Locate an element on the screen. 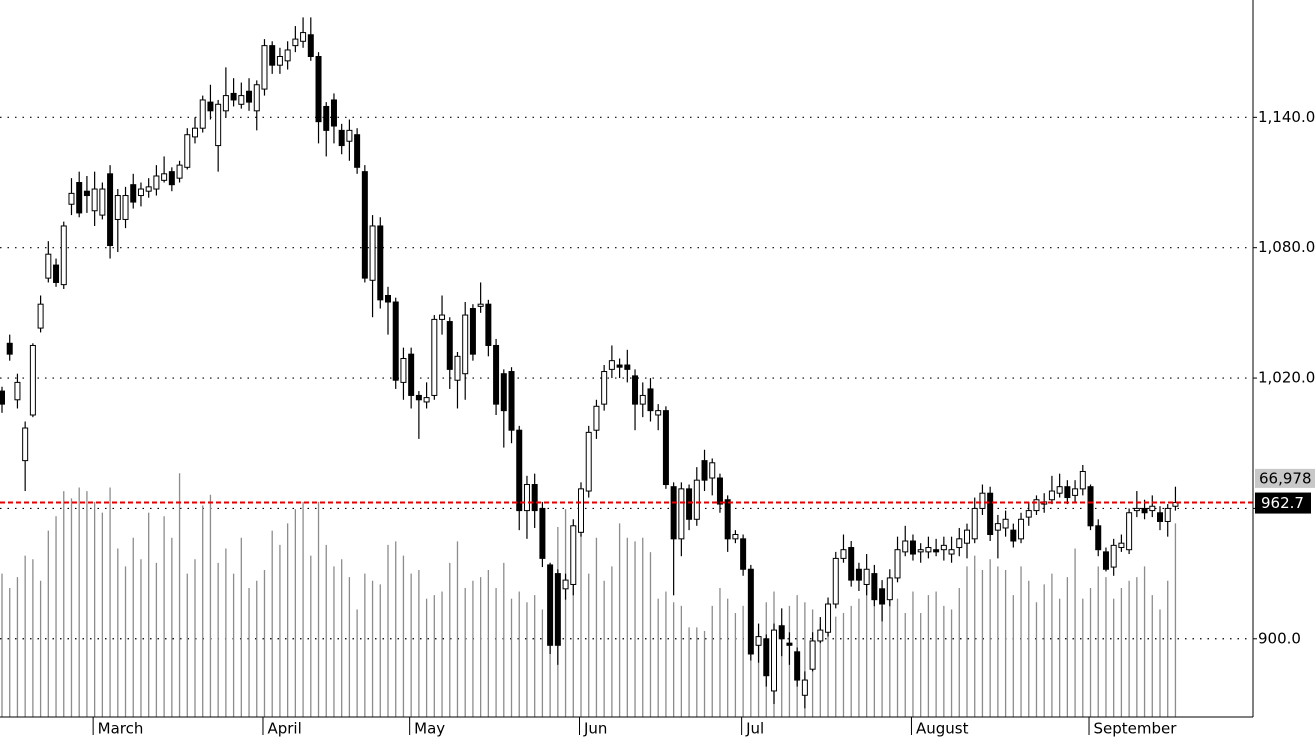  volume-marker-box is located at coordinates (1285, 478).